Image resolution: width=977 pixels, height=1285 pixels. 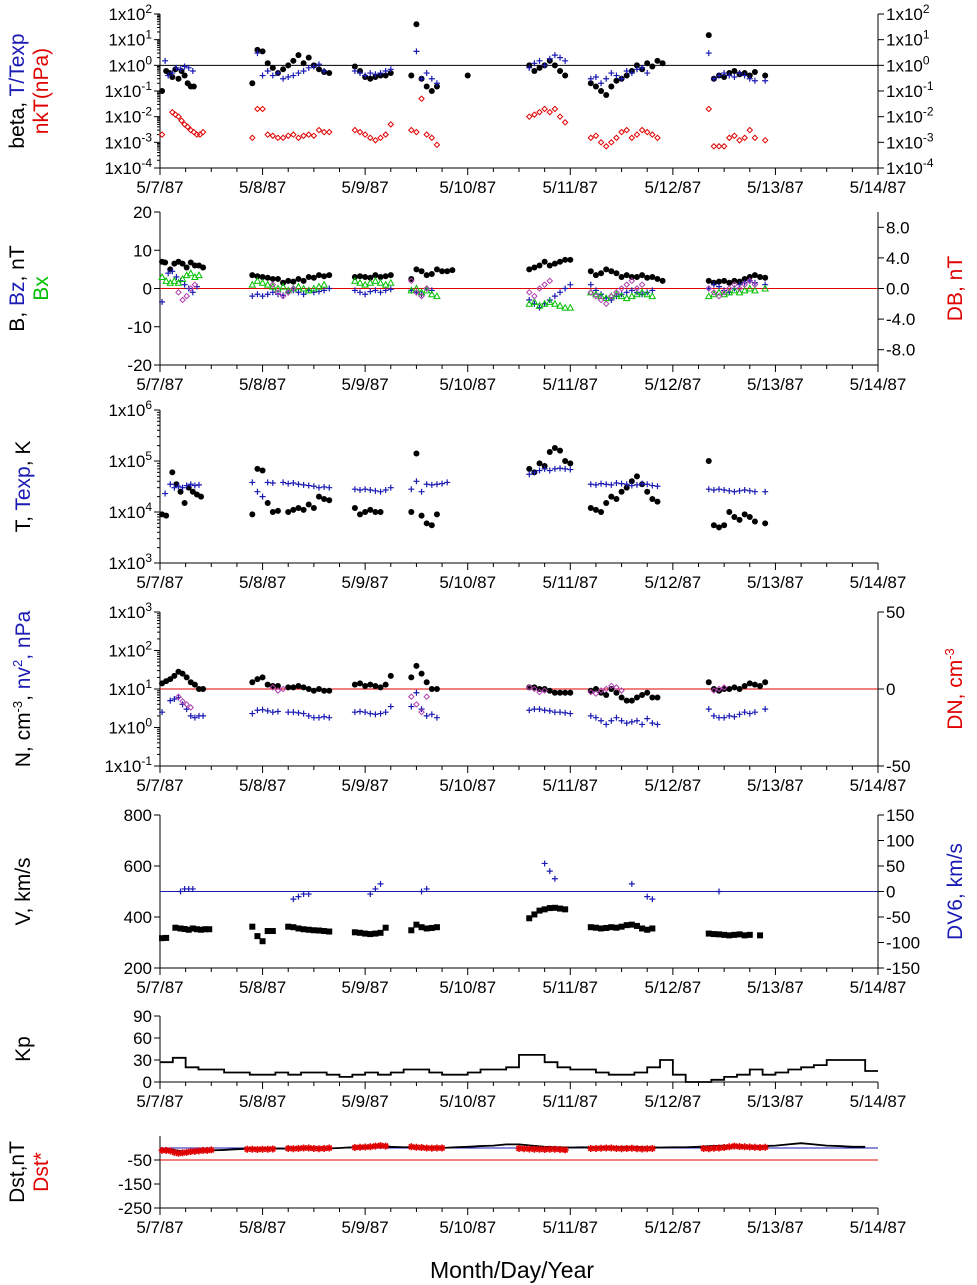 What do you see at coordinates (365, 582) in the screenshot?
I see `x-tick-label: 5/9/87` at bounding box center [365, 582].